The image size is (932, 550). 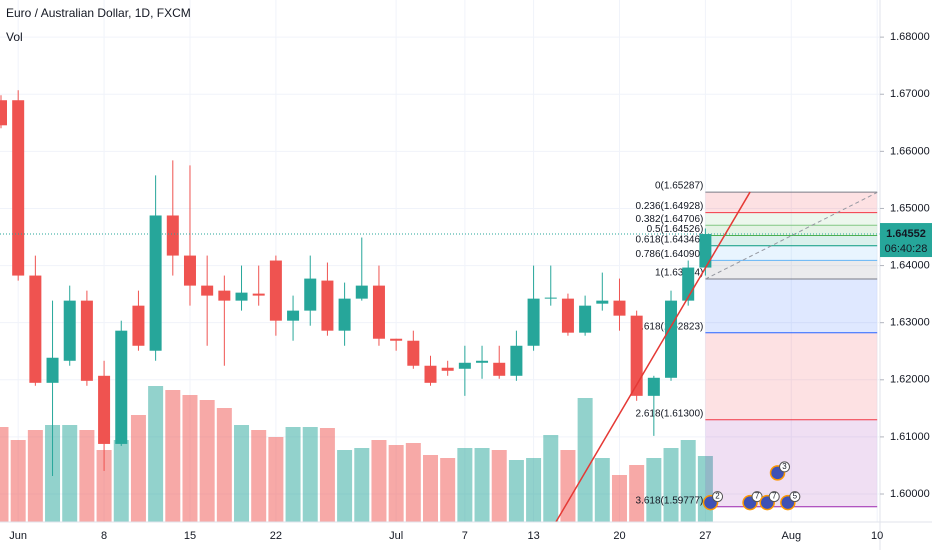 What do you see at coordinates (533, 536) in the screenshot?
I see `x-tick-label: 13` at bounding box center [533, 536].